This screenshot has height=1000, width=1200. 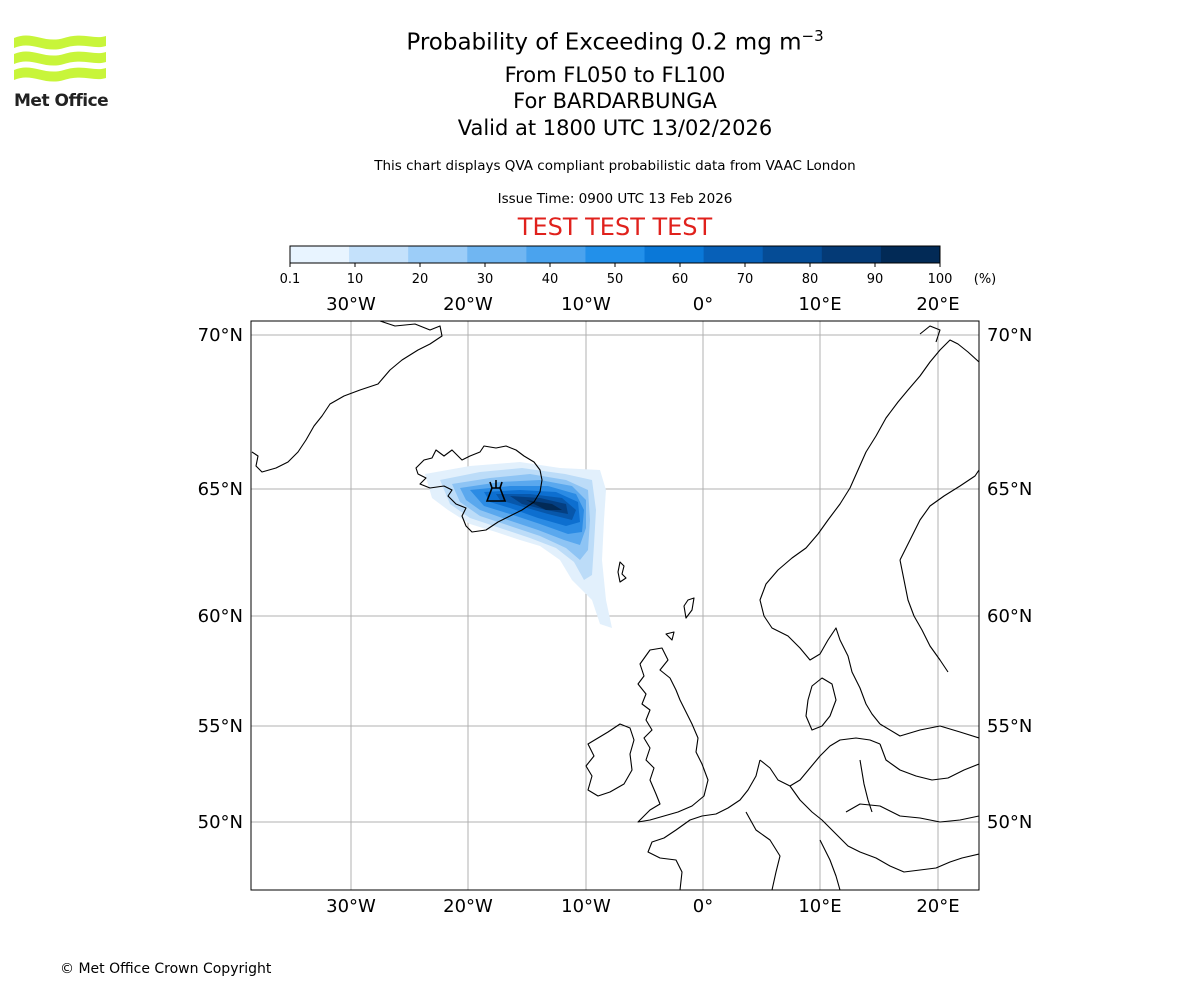 I want to click on colorbar-tick-label: 0.1, so click(x=290, y=279).